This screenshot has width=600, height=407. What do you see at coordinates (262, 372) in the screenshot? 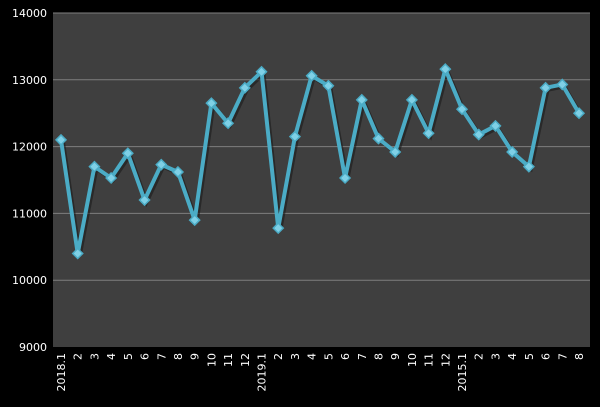
I see `x-tick-label: 2019.1` at bounding box center [262, 372].